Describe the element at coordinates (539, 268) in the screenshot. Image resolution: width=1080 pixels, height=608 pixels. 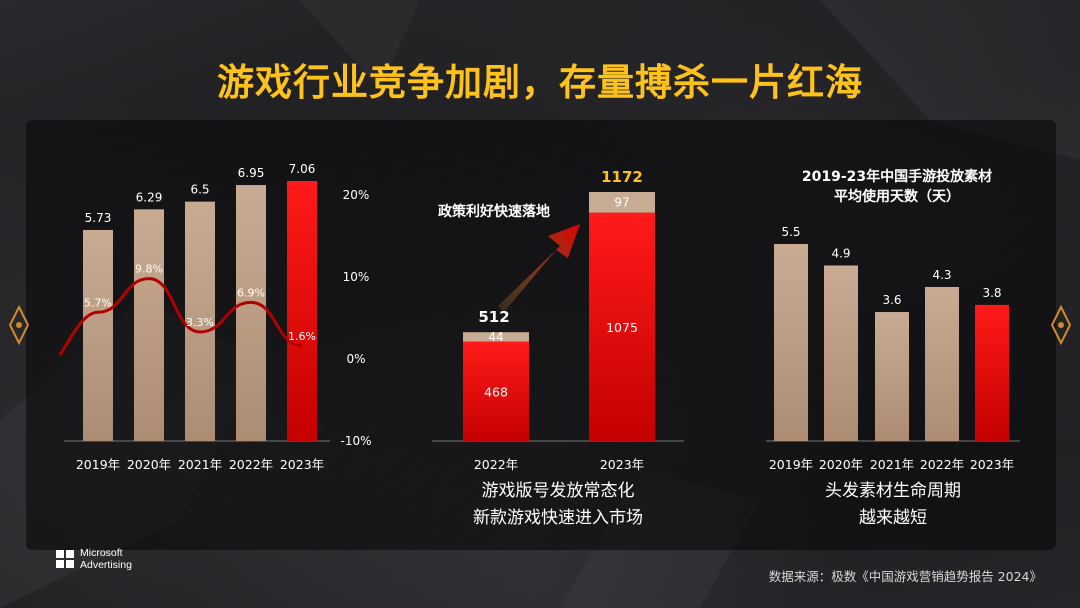
I see `growth-arrow-icon` at that location.